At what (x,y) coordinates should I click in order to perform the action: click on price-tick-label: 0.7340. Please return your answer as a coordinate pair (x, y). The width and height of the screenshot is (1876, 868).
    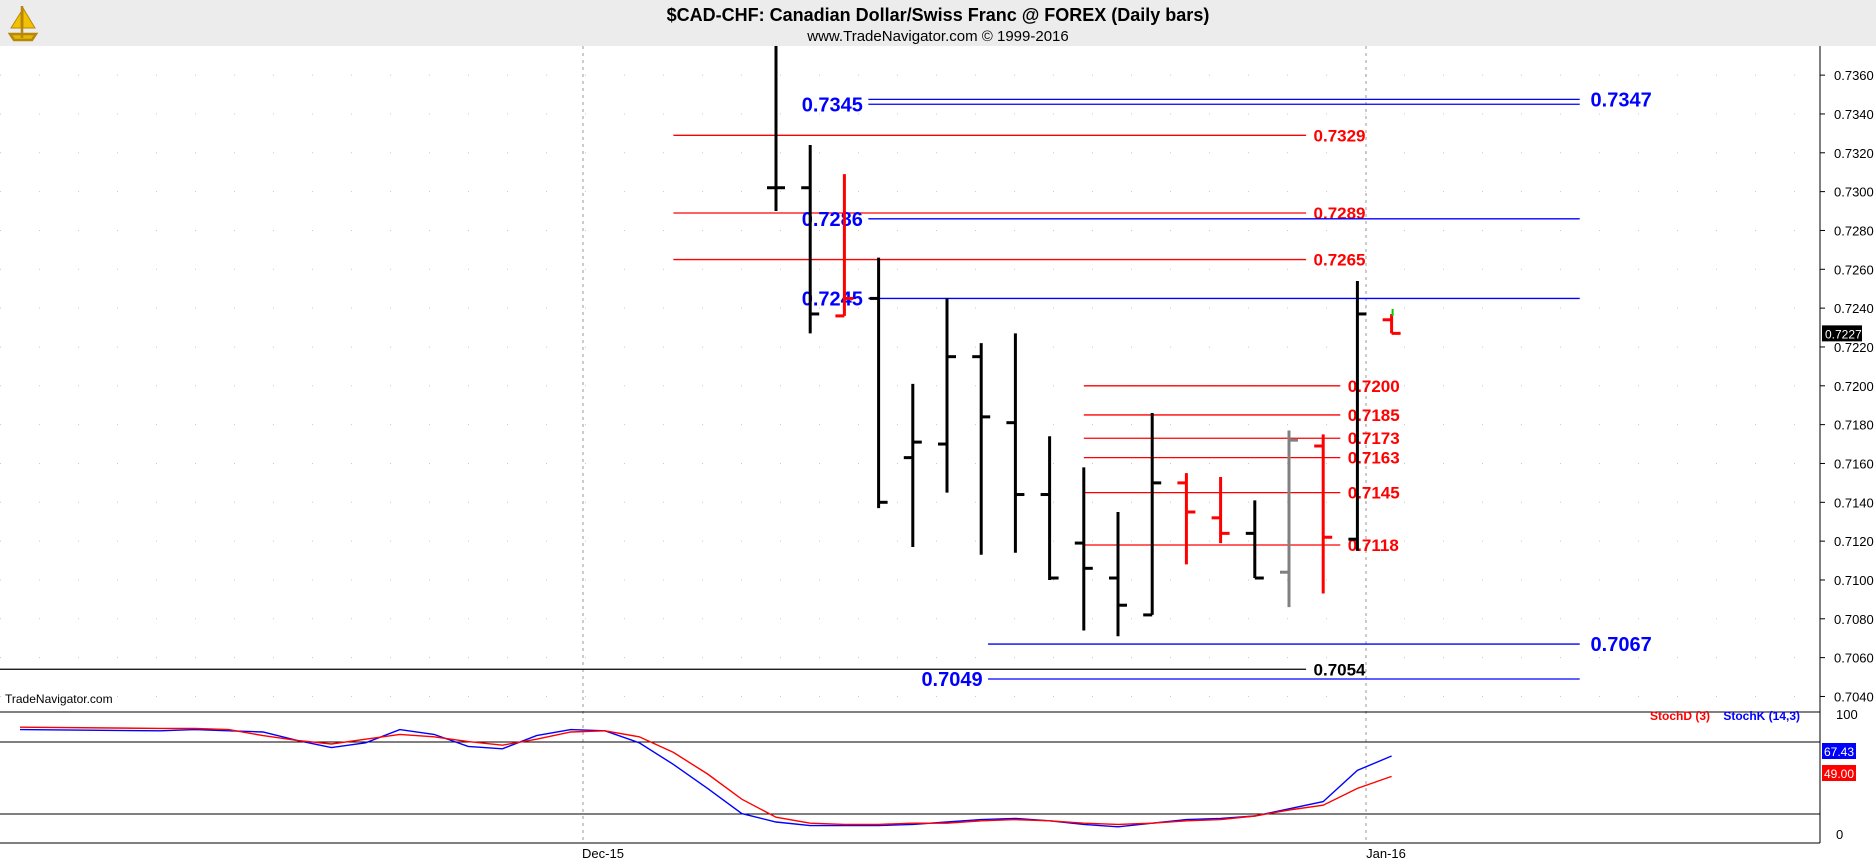
    Looking at the image, I should click on (1854, 114).